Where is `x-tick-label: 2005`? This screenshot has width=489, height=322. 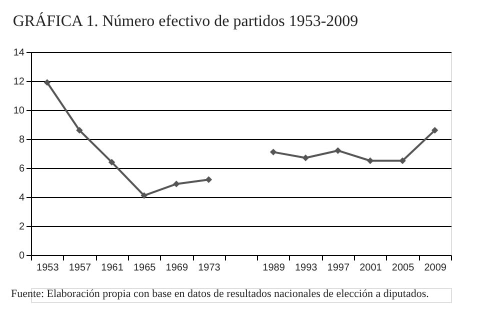
x-tick-label: 2005 is located at coordinates (403, 268).